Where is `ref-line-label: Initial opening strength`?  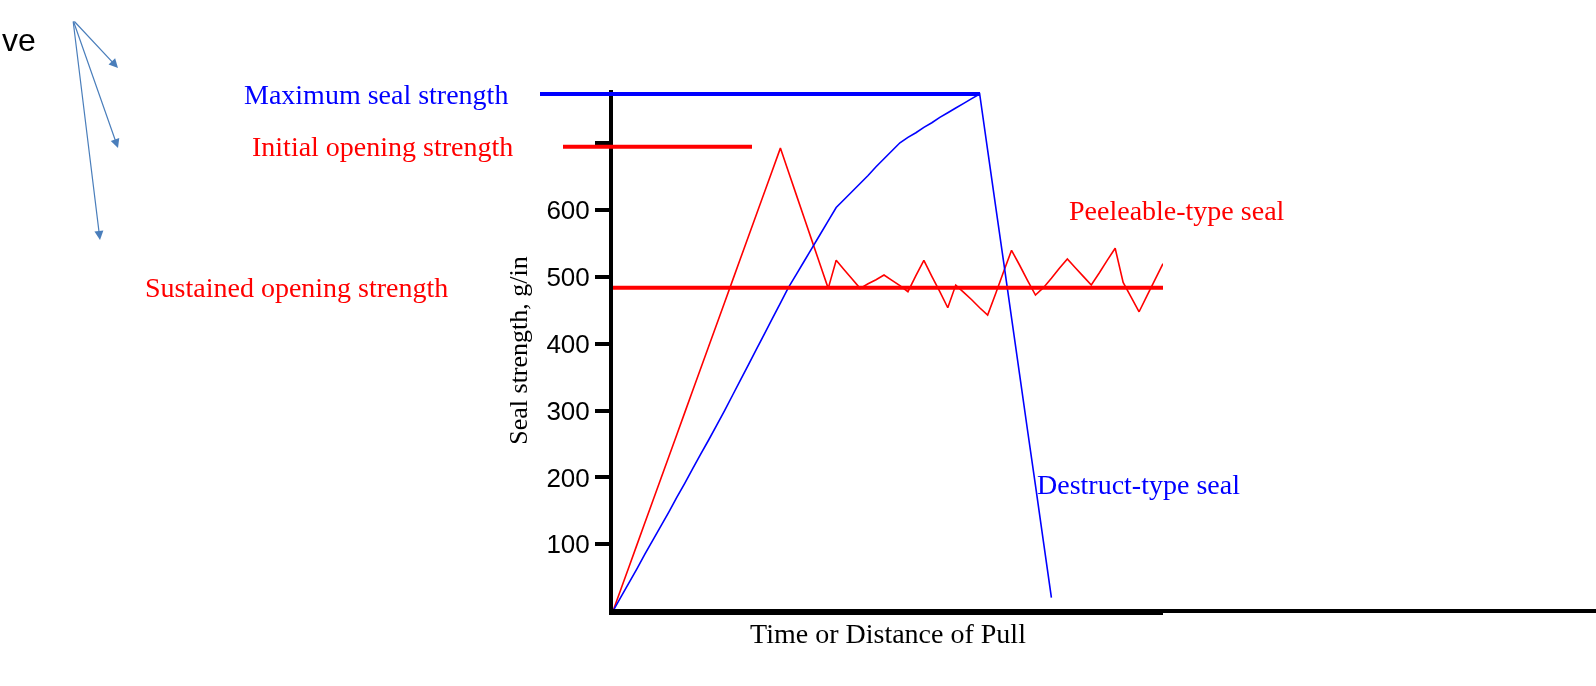 ref-line-label: Initial opening strength is located at coordinates (383, 146).